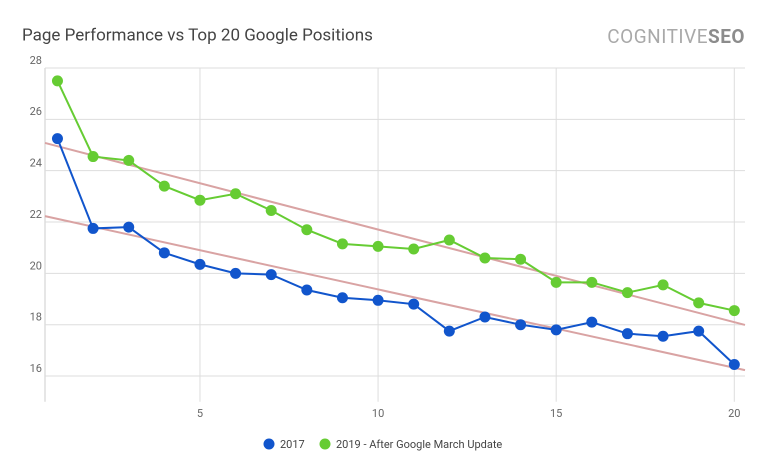  What do you see at coordinates (36, 368) in the screenshot?
I see `y-tick-label: 16` at bounding box center [36, 368].